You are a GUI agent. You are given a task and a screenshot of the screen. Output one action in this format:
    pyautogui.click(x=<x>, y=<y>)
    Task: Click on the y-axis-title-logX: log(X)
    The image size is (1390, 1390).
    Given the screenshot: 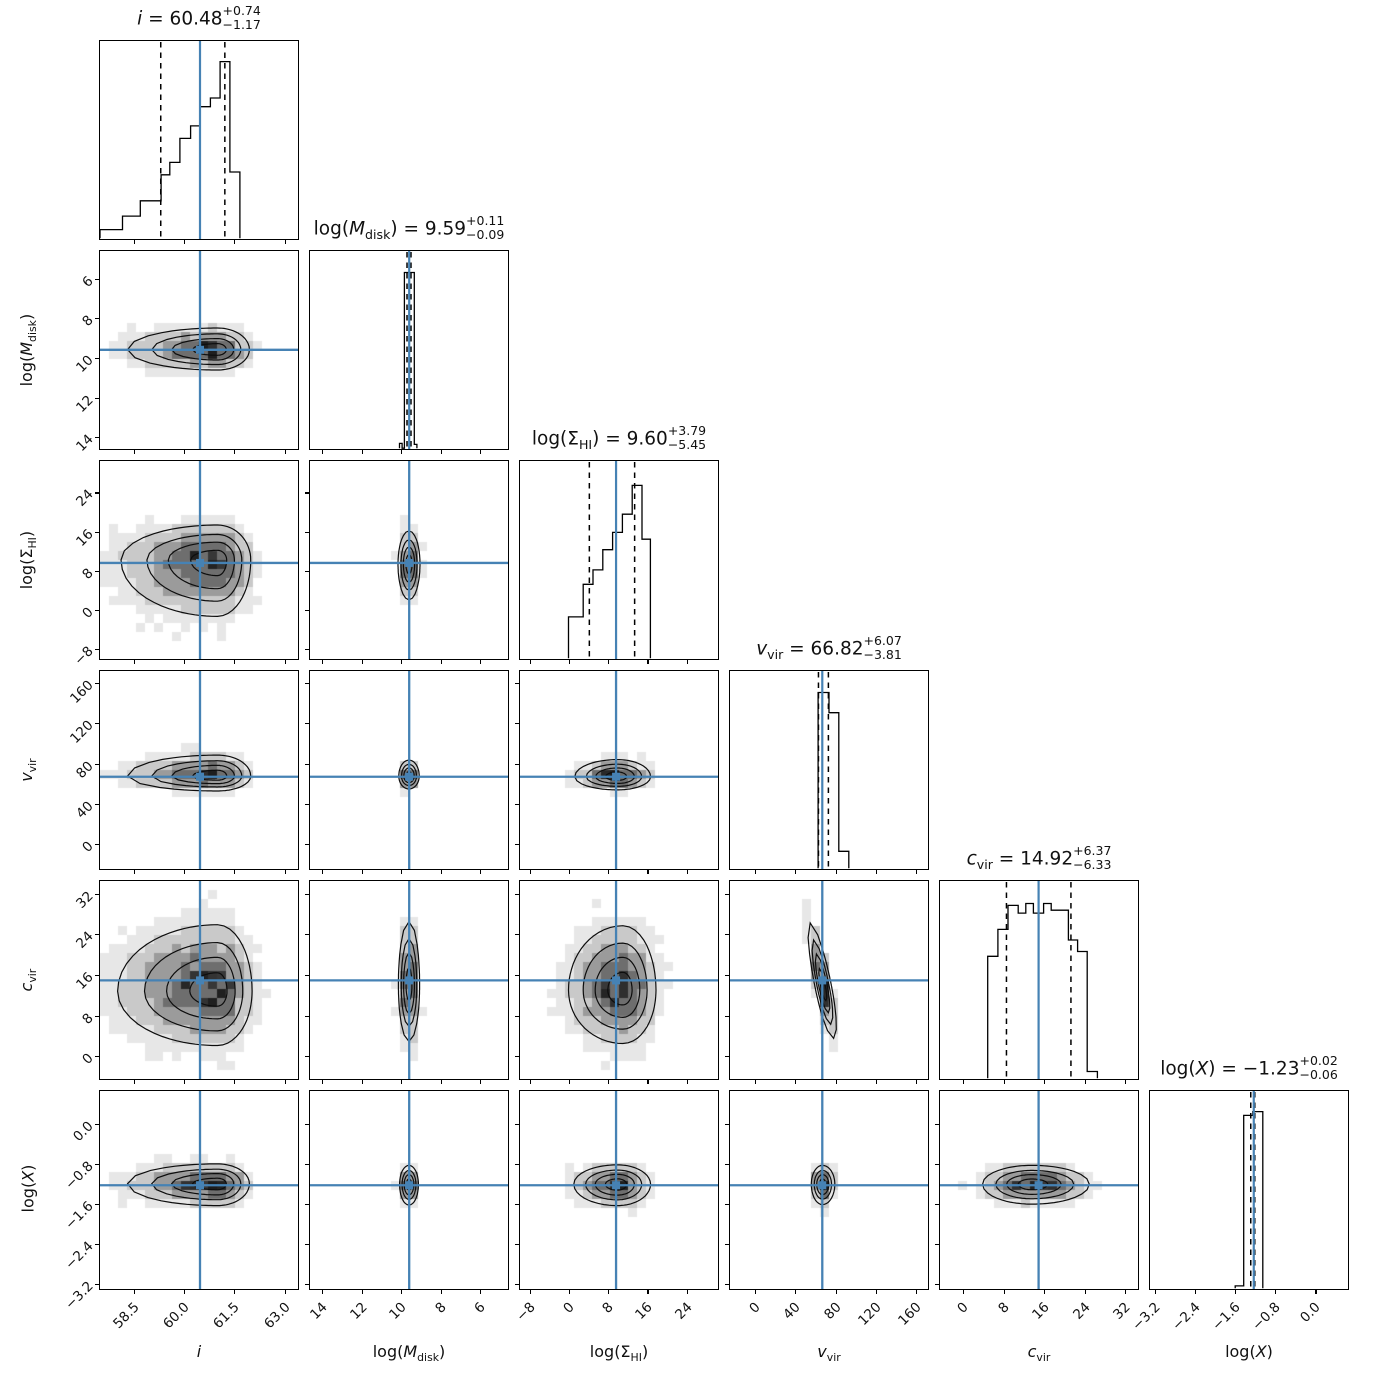 What is the action you would take?
    pyautogui.click(x=28, y=1188)
    